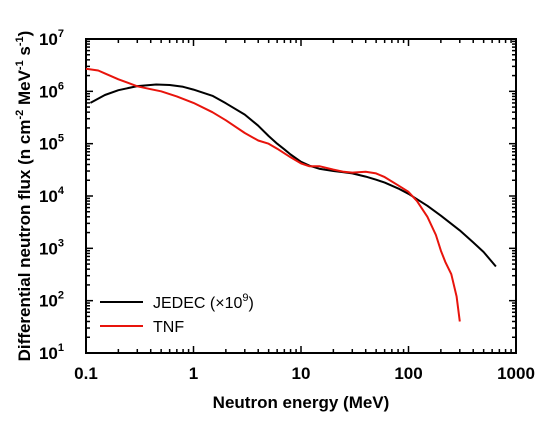 This screenshot has height=430, width=550. What do you see at coordinates (52, 195) in the screenshot?
I see `y-tick-label: 10⁴` at bounding box center [52, 195].